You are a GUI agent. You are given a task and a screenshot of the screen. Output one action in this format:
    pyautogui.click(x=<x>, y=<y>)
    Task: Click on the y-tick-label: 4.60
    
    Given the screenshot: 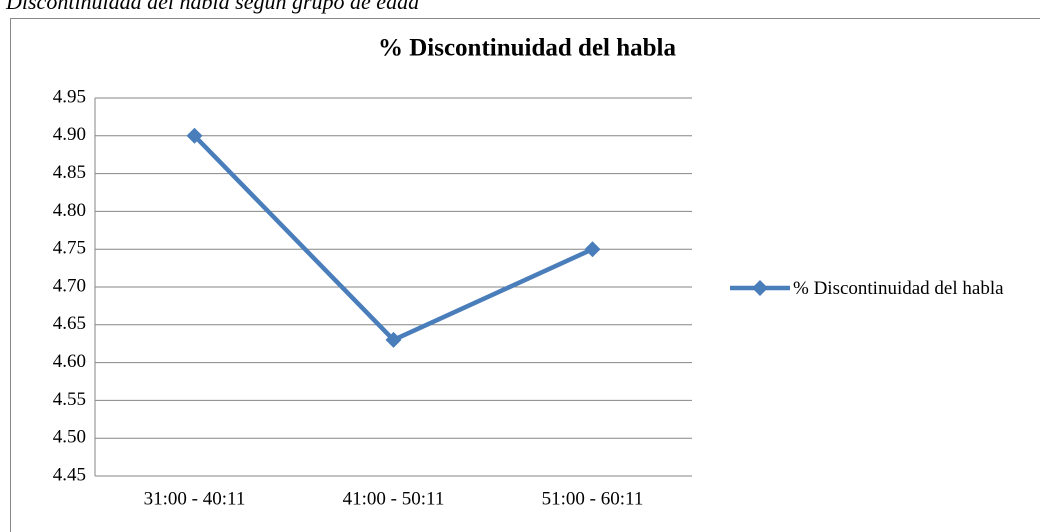 What is the action you would take?
    pyautogui.click(x=69, y=361)
    